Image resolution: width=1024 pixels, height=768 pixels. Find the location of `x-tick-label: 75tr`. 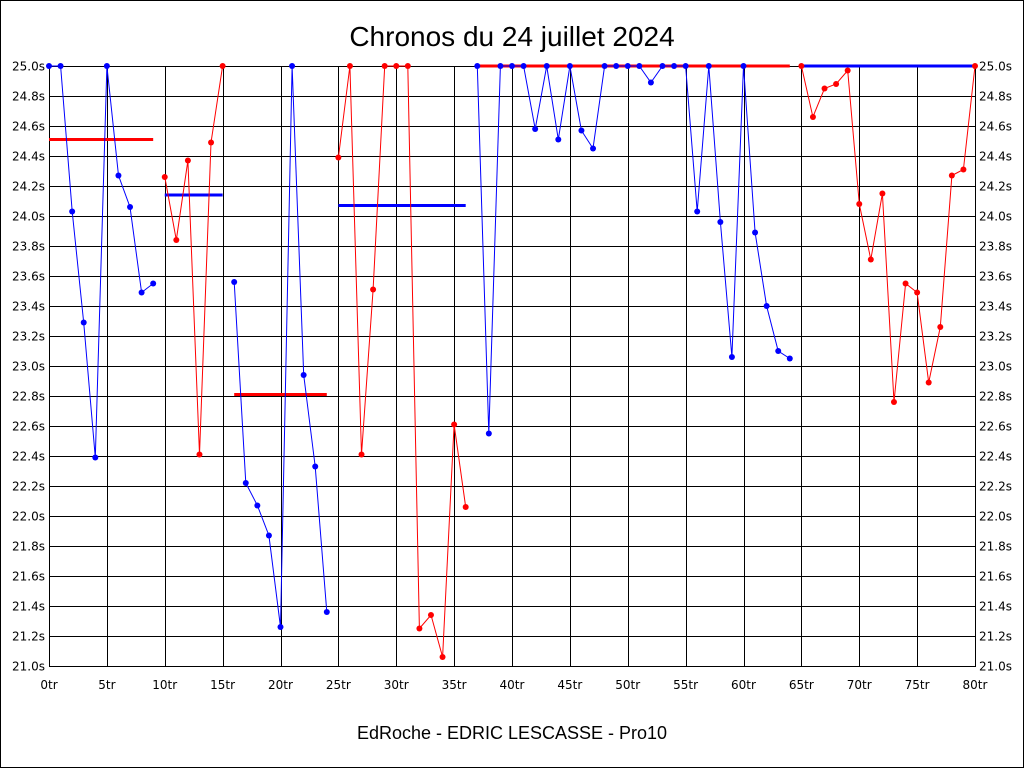

x-tick-label: 75tr is located at coordinates (917, 685).